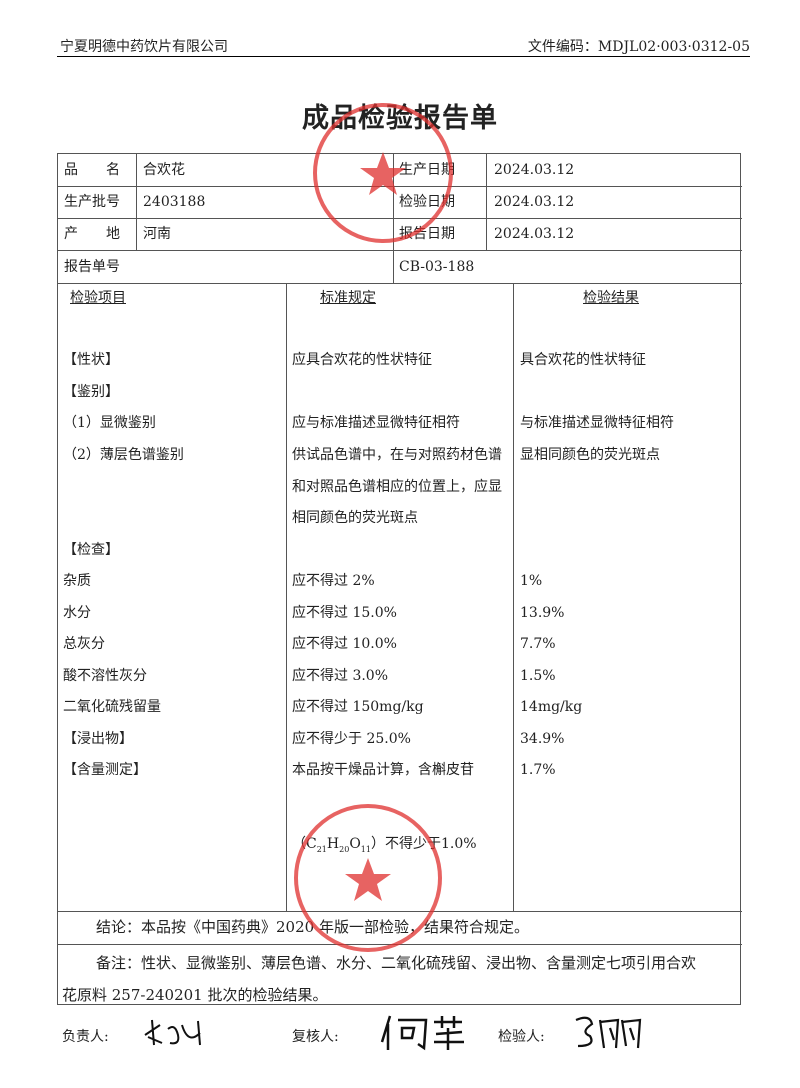 The height and width of the screenshot is (1088, 800). What do you see at coordinates (608, 1032) in the screenshot?
I see `inspector-signature` at bounding box center [608, 1032].